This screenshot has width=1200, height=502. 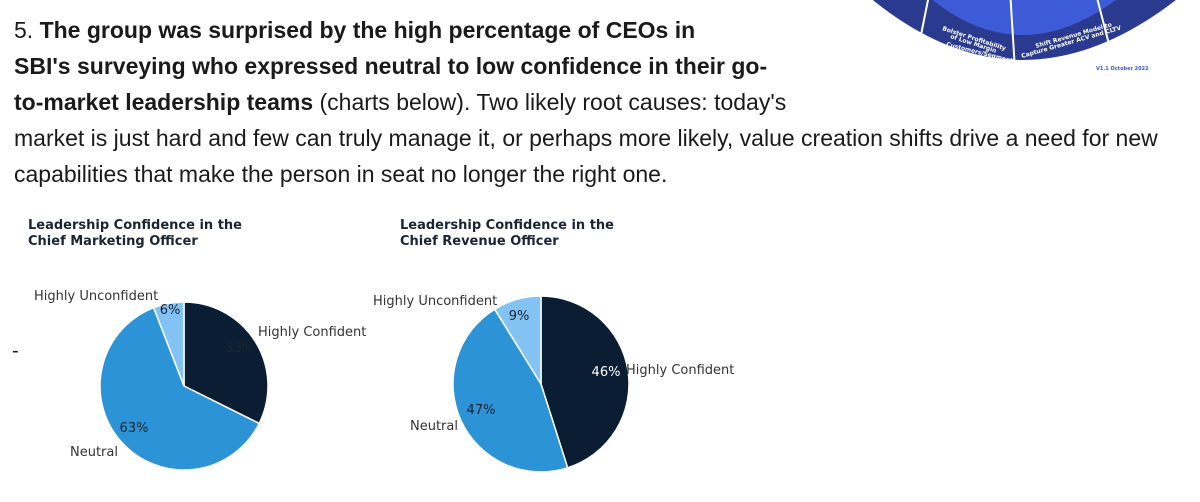 I want to click on cmo-title-line-2: Chief Marketing Officer, so click(x=113, y=241).